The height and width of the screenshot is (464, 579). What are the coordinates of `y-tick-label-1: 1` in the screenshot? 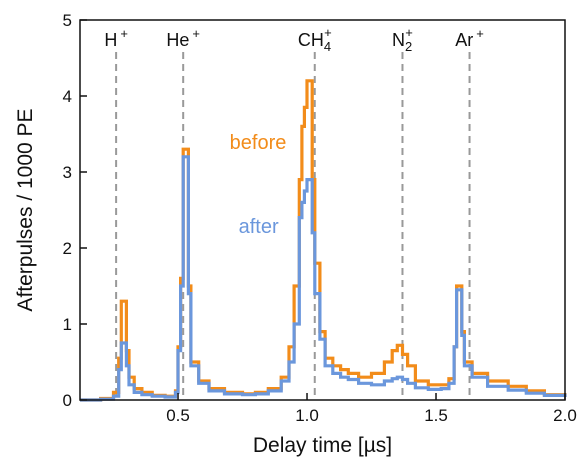 It's located at (67, 324).